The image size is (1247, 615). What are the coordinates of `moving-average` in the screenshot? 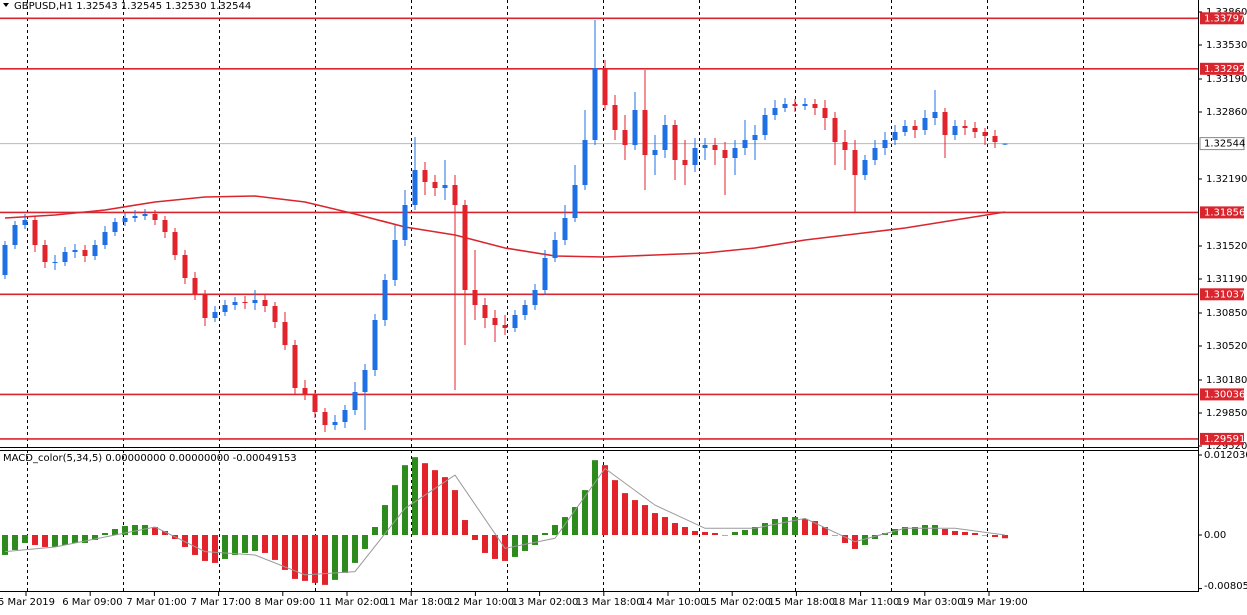 It's located at (505, 226).